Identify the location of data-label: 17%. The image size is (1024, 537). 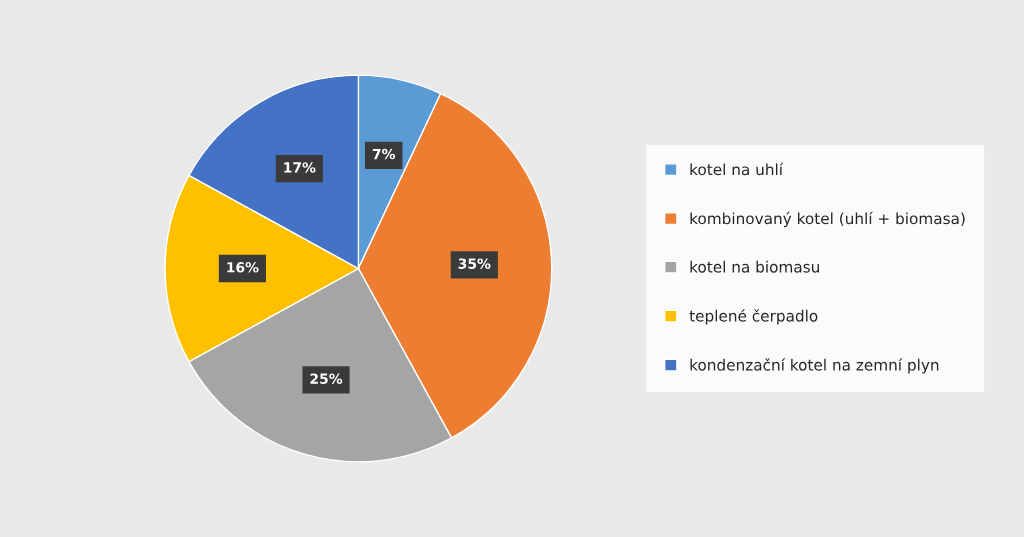
(300, 167).